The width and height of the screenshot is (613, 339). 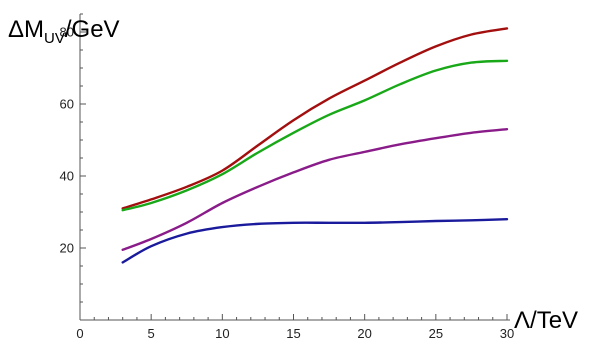 I want to click on x-tick-label: 20, so click(x=364, y=332).